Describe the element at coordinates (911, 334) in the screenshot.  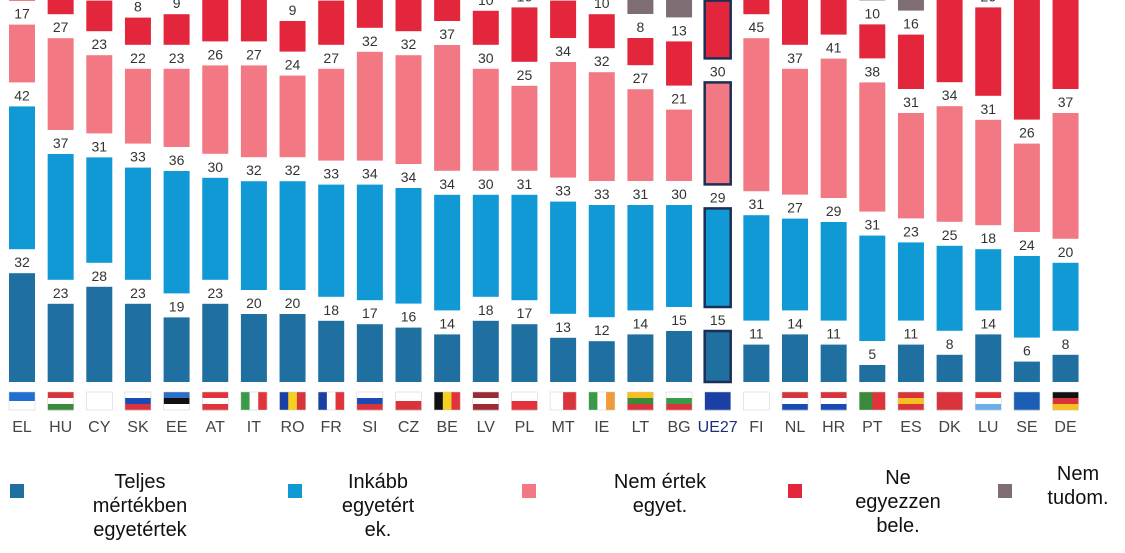
I see `data-label-es-s0: 11` at that location.